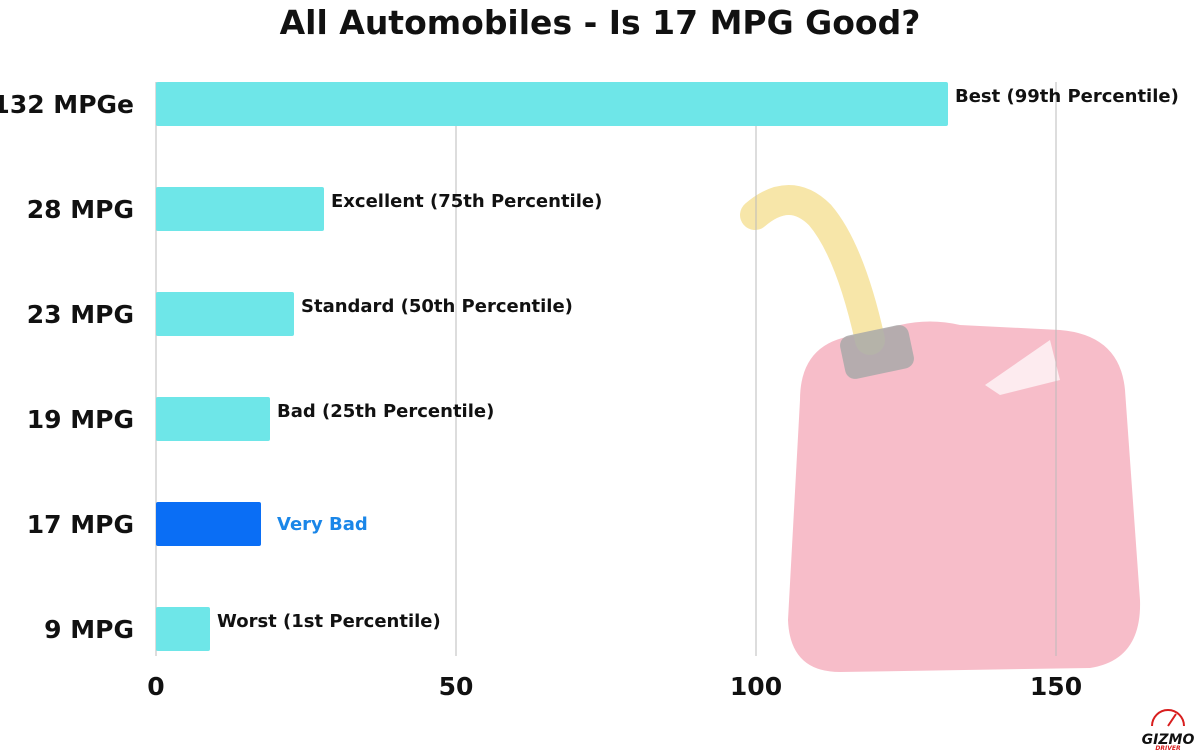 This screenshot has width=1200, height=750. What do you see at coordinates (329, 621) in the screenshot?
I see `data-label: Worst (1st Percentile)` at bounding box center [329, 621].